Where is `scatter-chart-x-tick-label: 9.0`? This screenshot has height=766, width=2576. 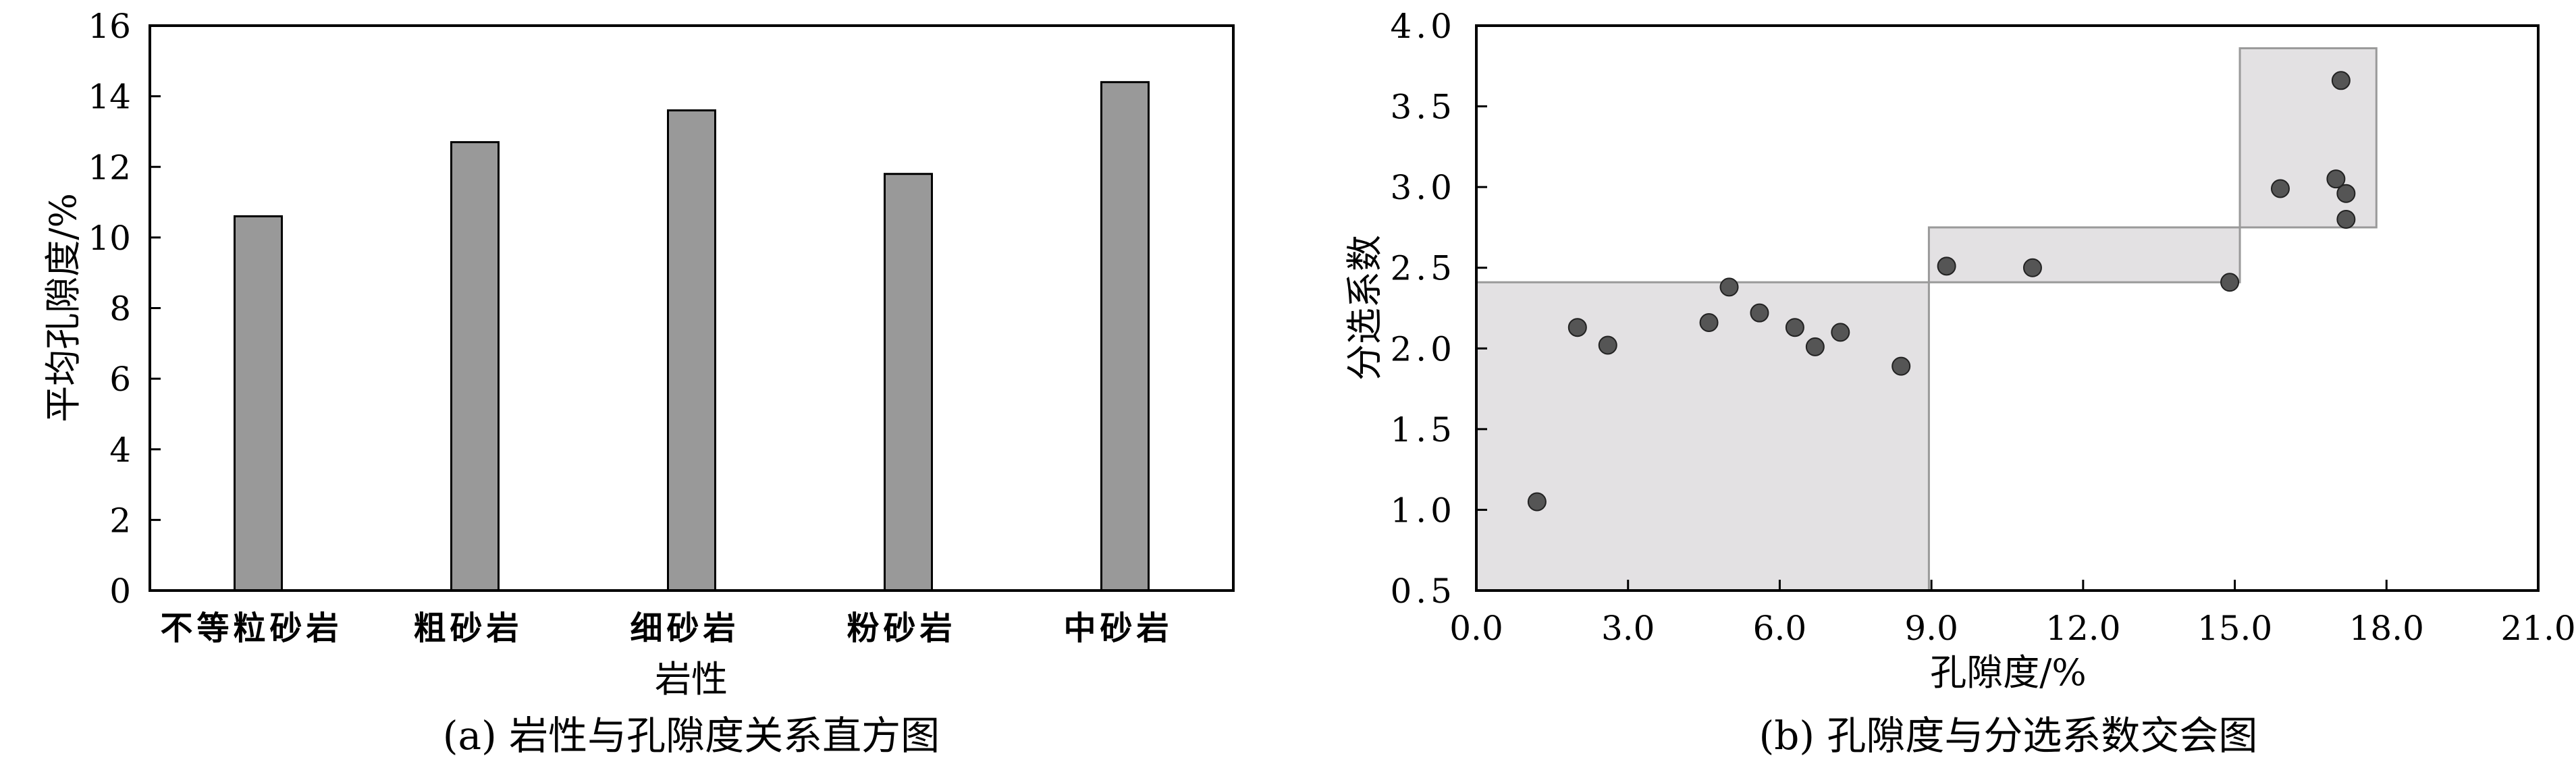
scatter-chart-x-tick-label: 9.0 is located at coordinates (1931, 628).